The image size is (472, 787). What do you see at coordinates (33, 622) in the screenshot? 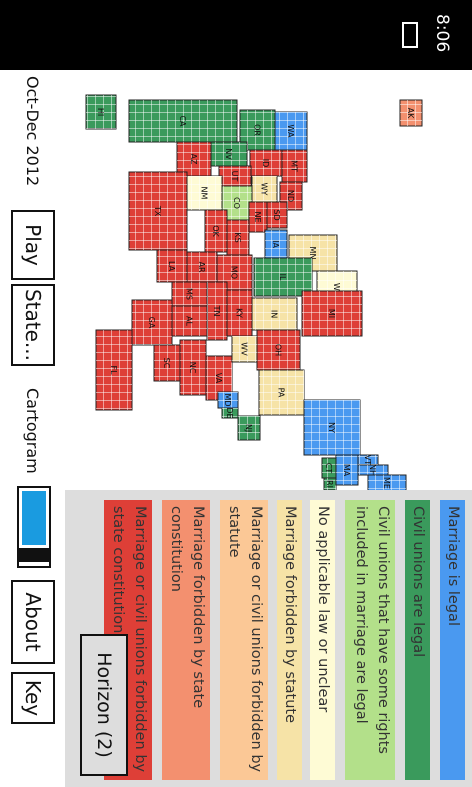
I see `about-button: About` at bounding box center [33, 622].